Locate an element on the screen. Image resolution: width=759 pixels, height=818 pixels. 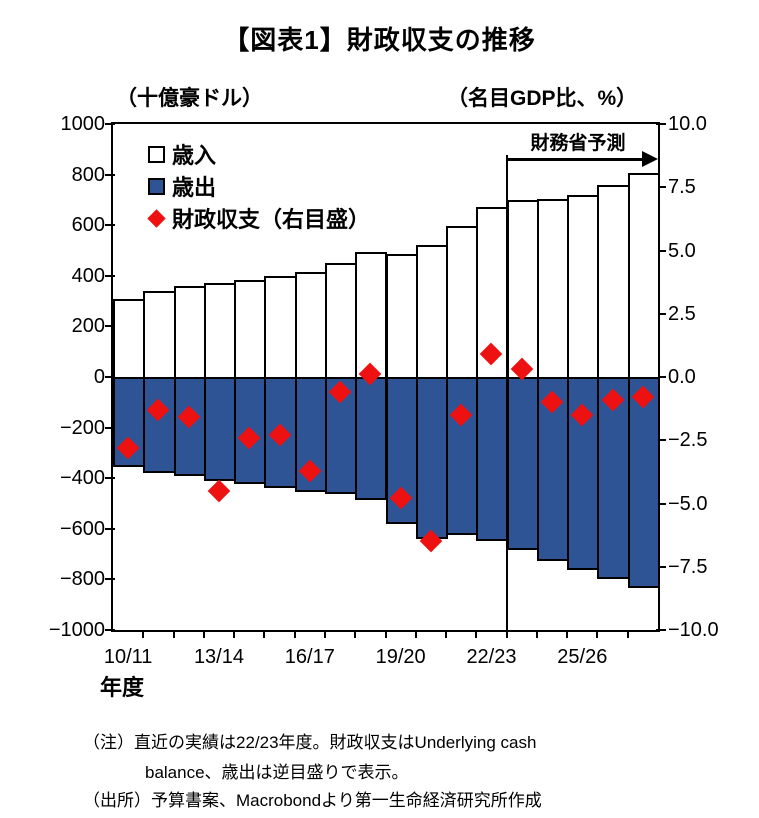
legend-item-balance: 財政収支（右目盛） is located at coordinates (259, 218).